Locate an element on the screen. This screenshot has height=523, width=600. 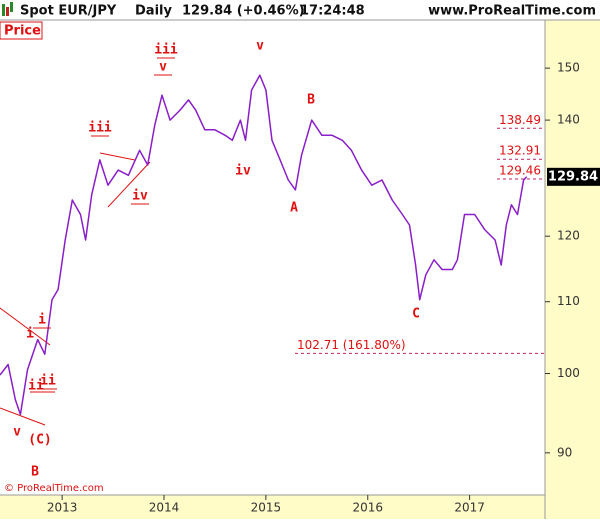
time: 17:24:48 is located at coordinates (332, 11).